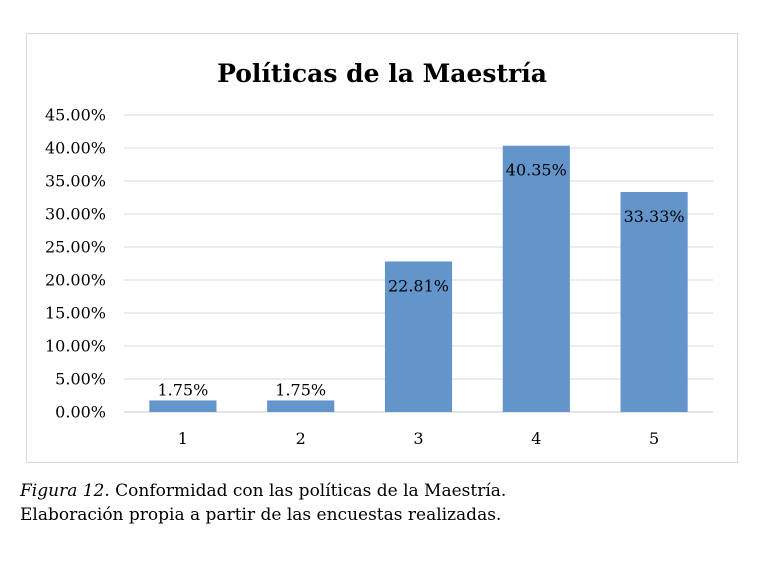  I want to click on x-tick-label: 3, so click(418, 438).